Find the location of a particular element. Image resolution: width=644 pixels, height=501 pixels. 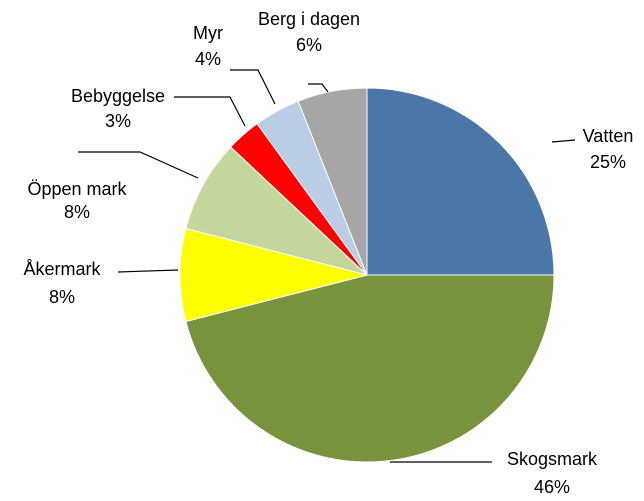

slice-label: Berg i dagen is located at coordinates (309, 19).